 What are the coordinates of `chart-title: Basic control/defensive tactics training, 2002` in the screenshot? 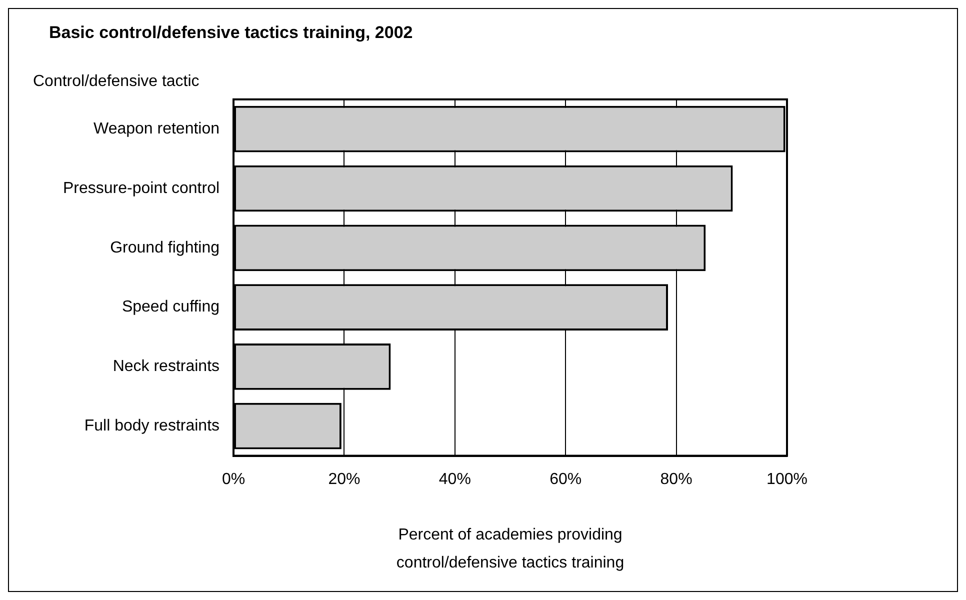 It's located at (231, 32).